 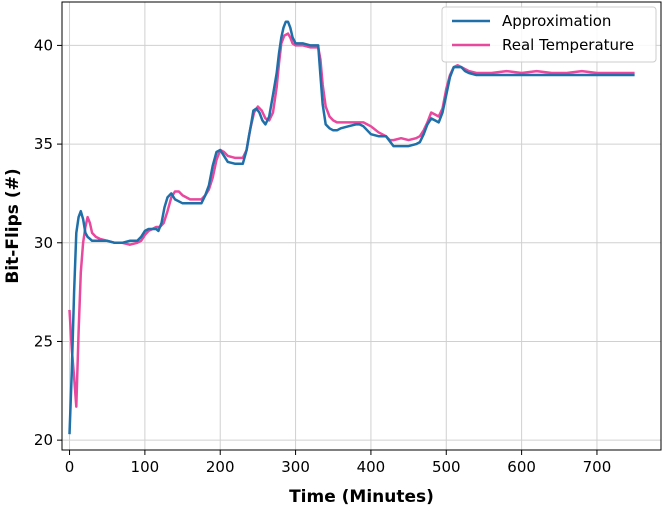 I want to click on x-tick-label: 200, so click(x=220, y=467).